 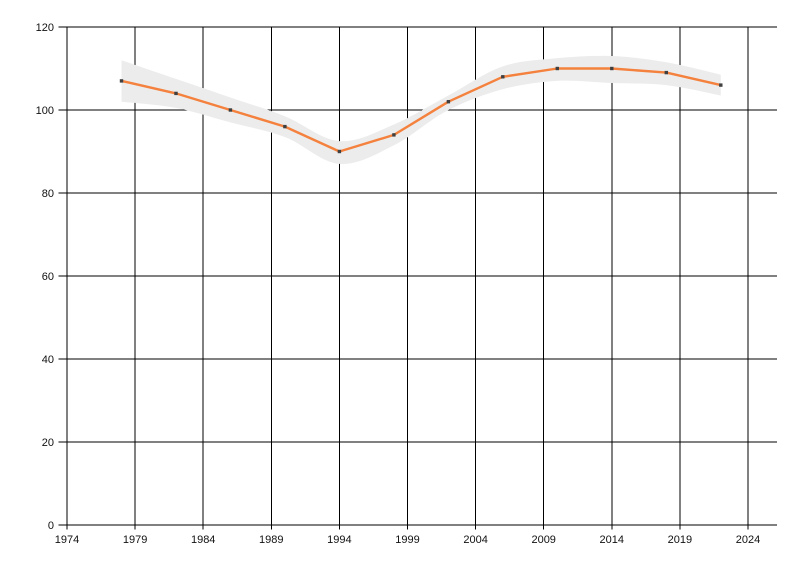 I want to click on x-tick-label-1984: 1984, so click(x=203, y=540).